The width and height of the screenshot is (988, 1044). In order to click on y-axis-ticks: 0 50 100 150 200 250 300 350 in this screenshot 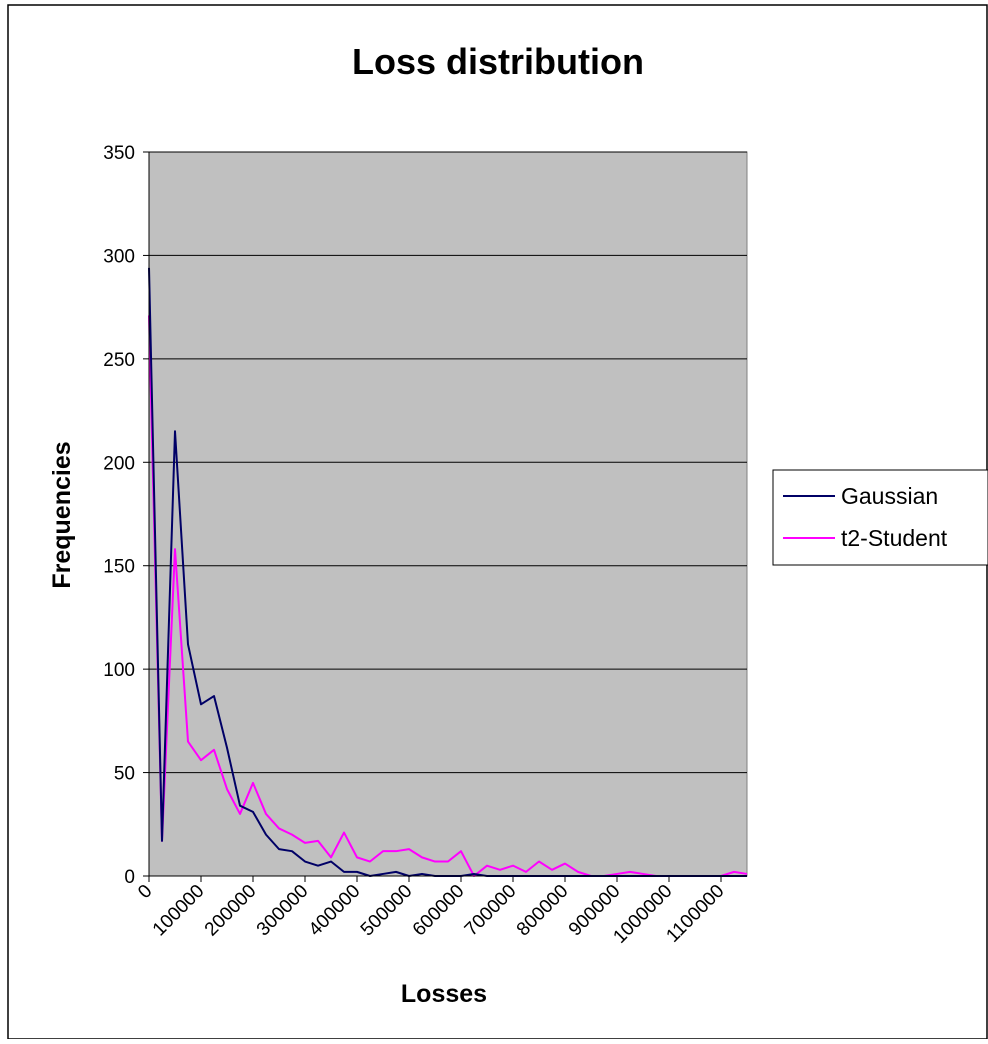, I will do `click(126, 515)`.